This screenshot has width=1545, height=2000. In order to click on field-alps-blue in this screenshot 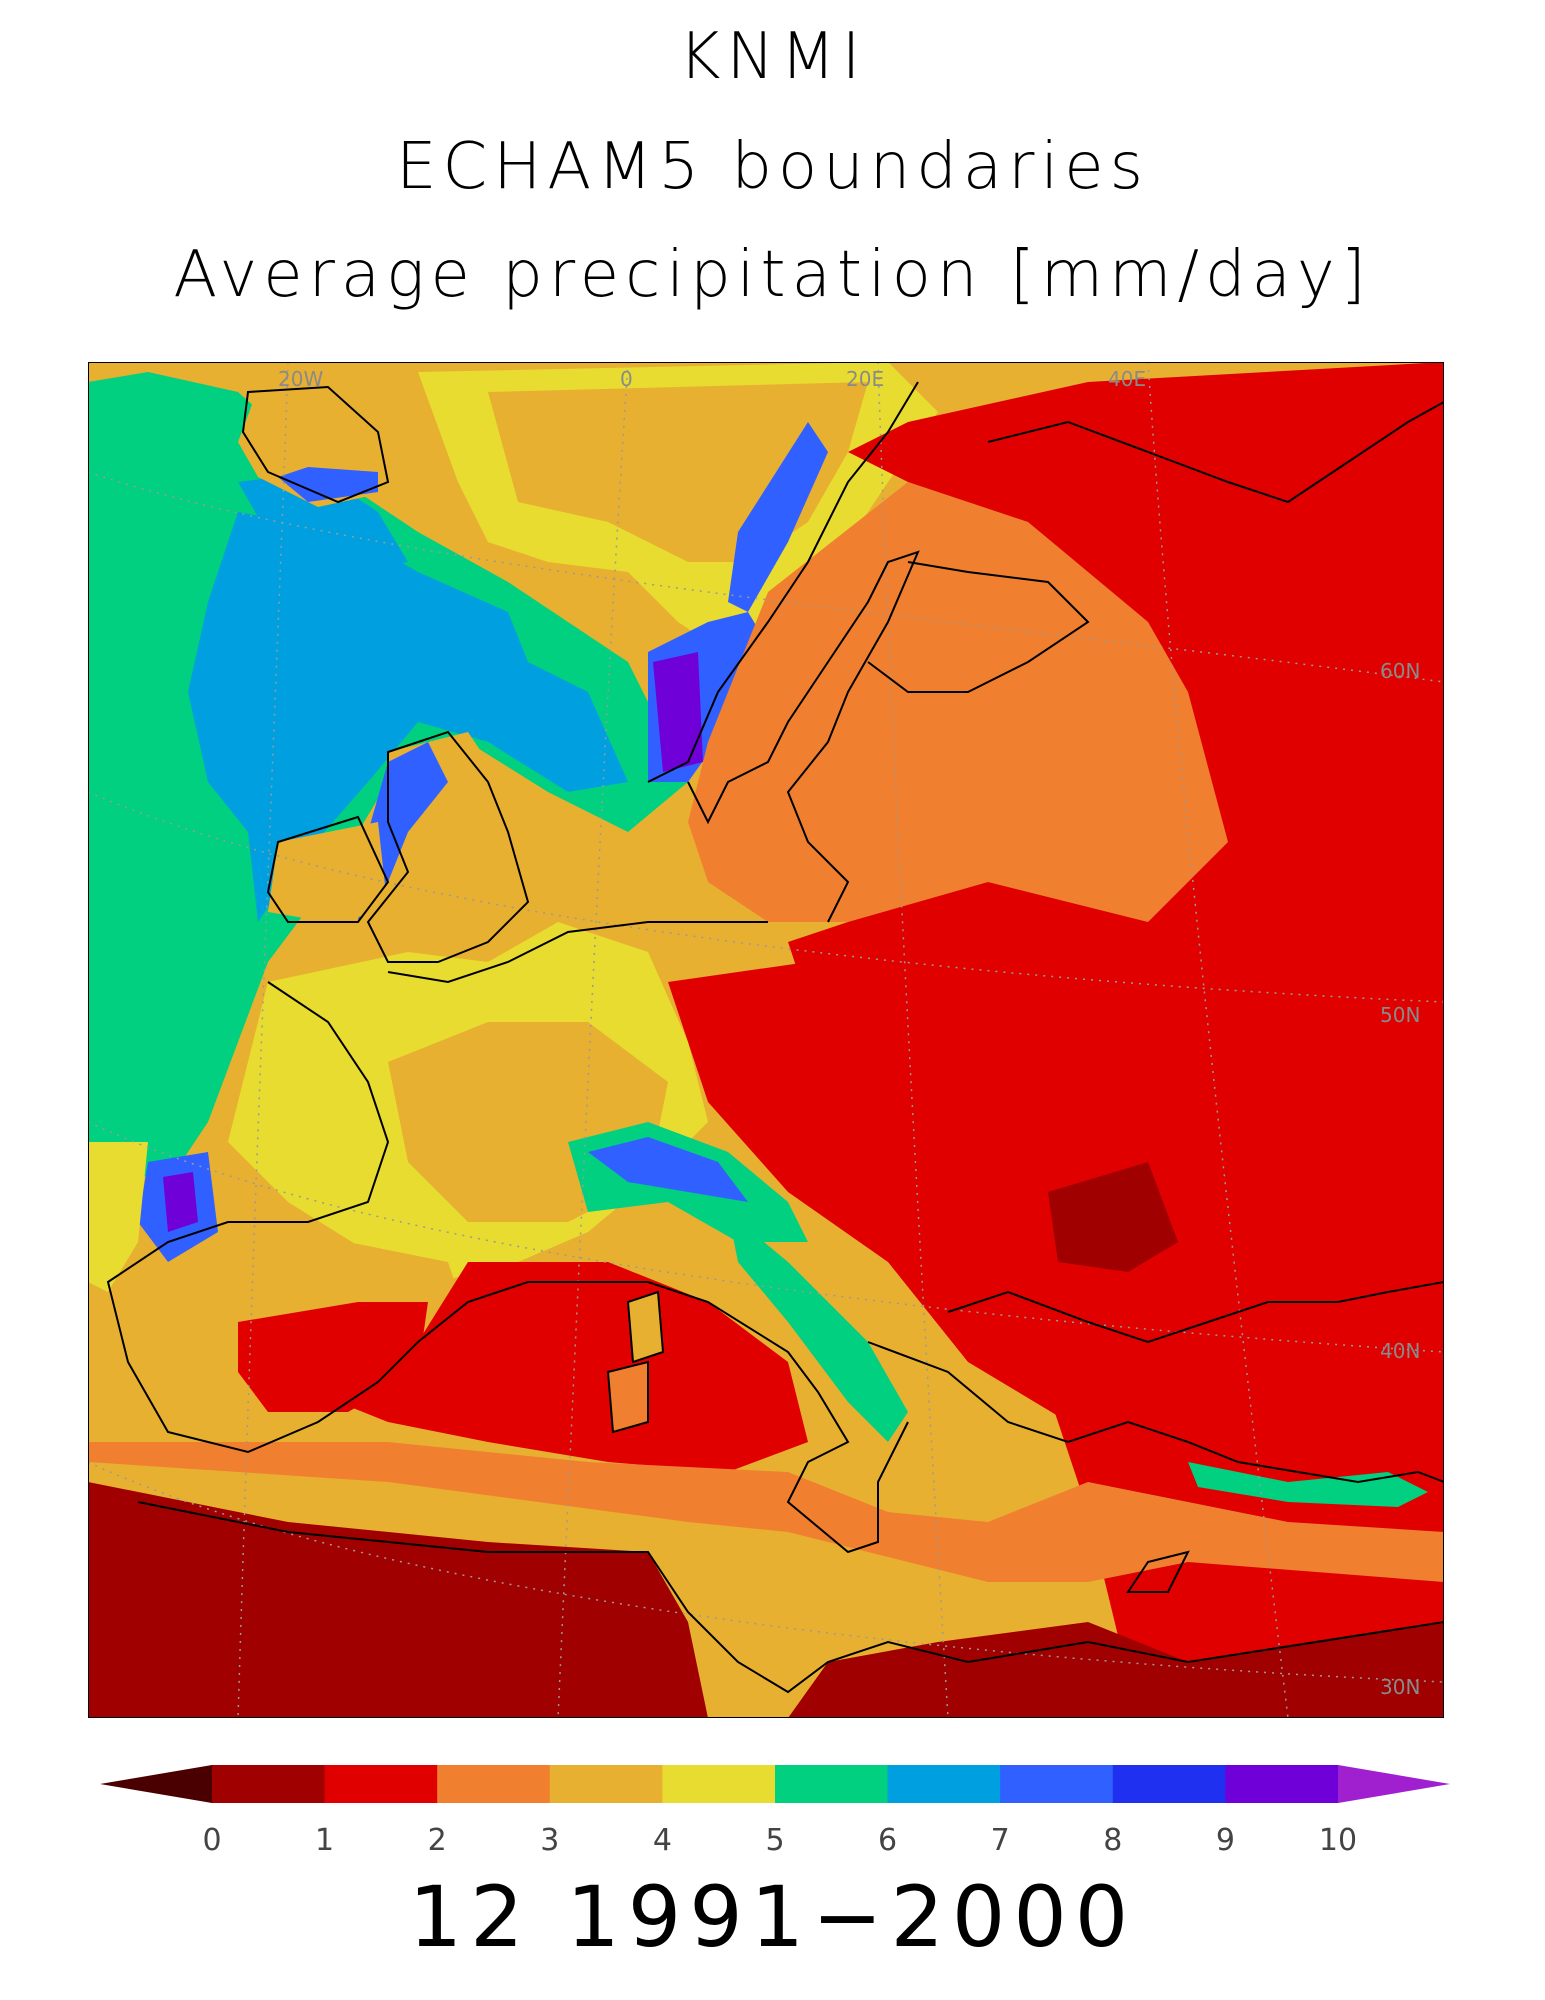, I will do `click(668, 1169)`.